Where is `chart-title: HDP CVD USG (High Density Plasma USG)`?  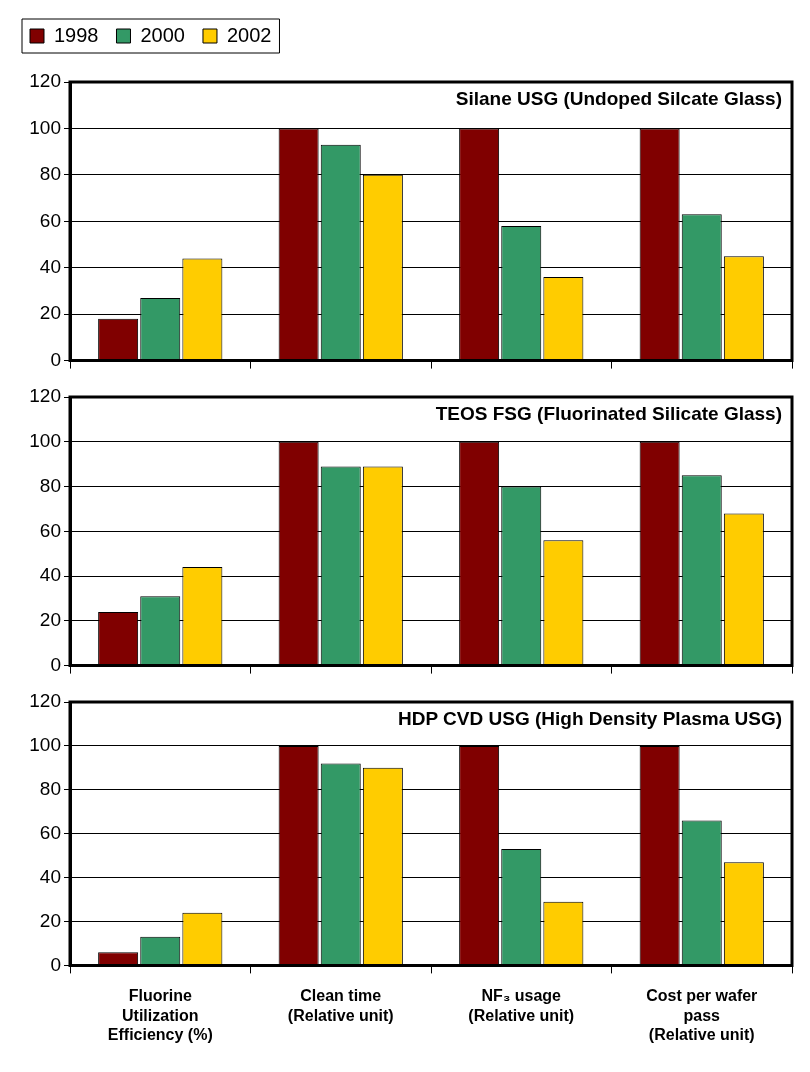 chart-title: HDP CVD USG (High Density Plasma USG) is located at coordinates (590, 718).